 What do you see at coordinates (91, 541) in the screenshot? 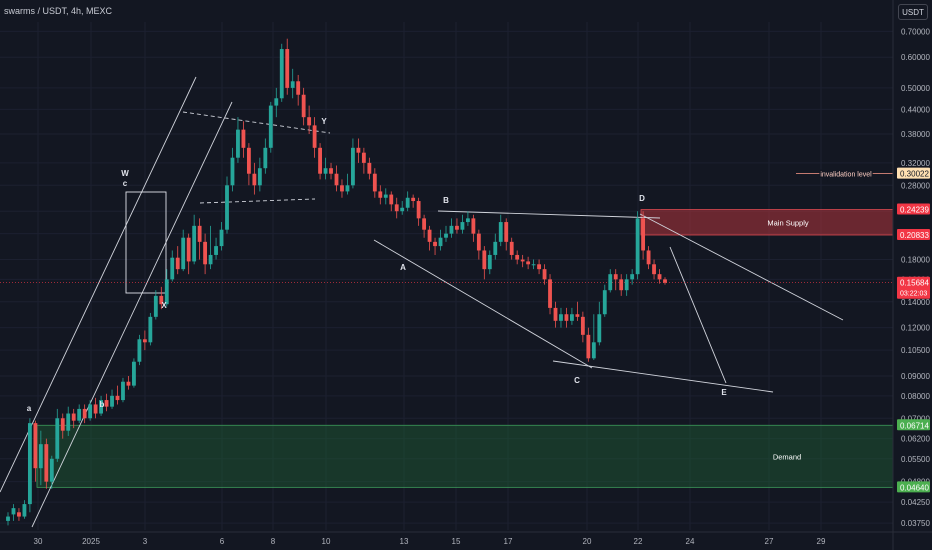
I see `time-tick-label: 2025` at bounding box center [91, 541].